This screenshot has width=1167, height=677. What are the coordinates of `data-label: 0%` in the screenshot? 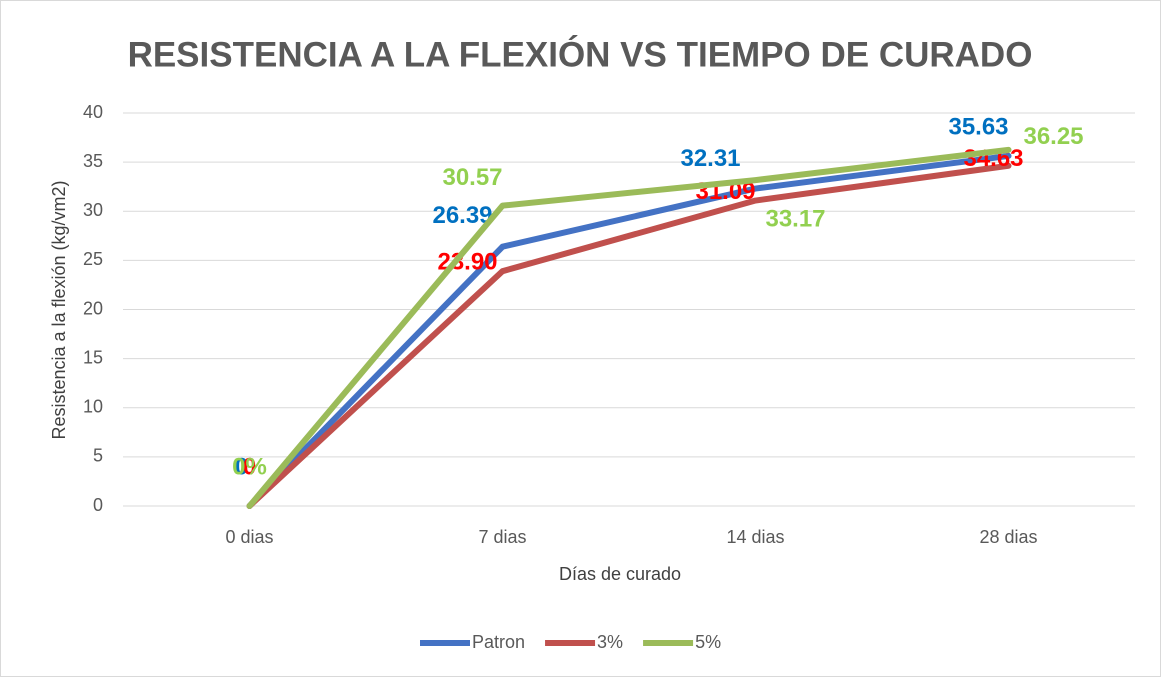 It's located at (249, 466).